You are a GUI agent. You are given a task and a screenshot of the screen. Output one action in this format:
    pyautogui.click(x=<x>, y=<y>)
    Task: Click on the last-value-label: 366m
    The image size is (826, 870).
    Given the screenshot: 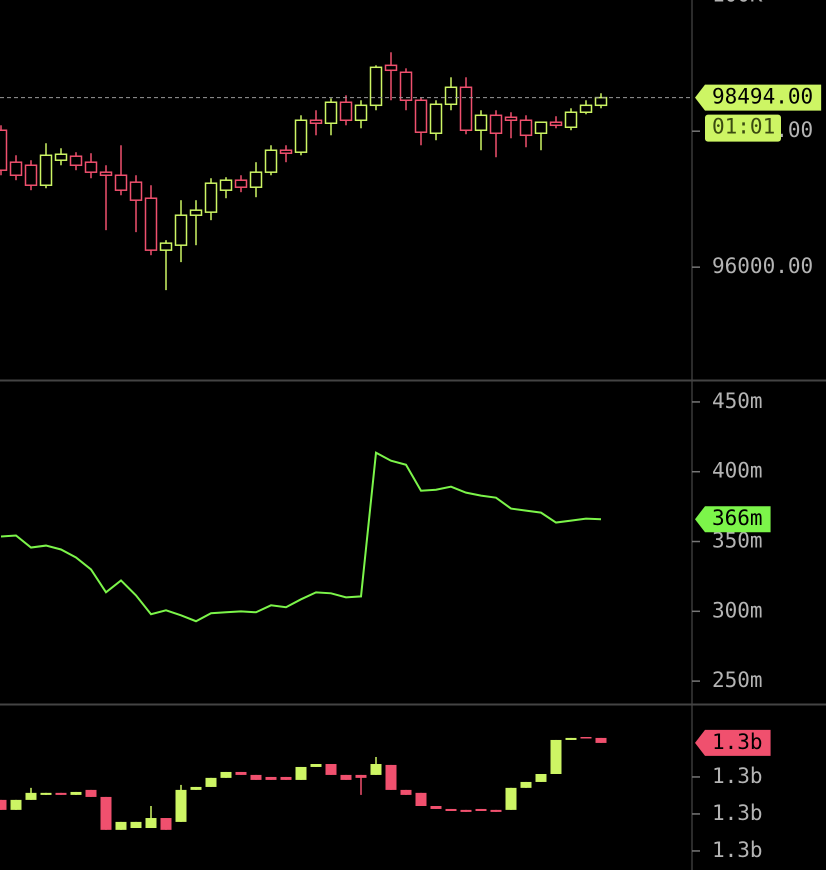 What is the action you would take?
    pyautogui.click(x=737, y=518)
    